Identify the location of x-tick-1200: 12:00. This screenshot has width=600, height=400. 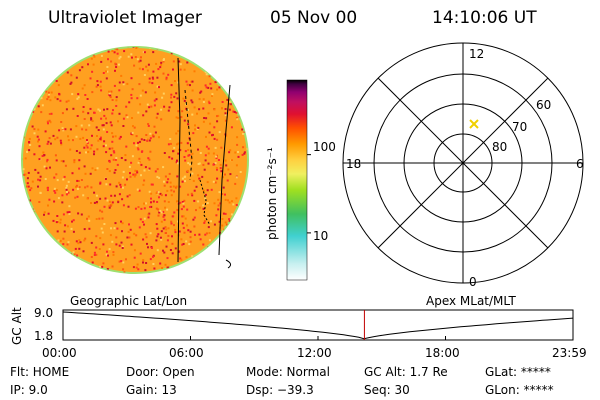
(314, 353).